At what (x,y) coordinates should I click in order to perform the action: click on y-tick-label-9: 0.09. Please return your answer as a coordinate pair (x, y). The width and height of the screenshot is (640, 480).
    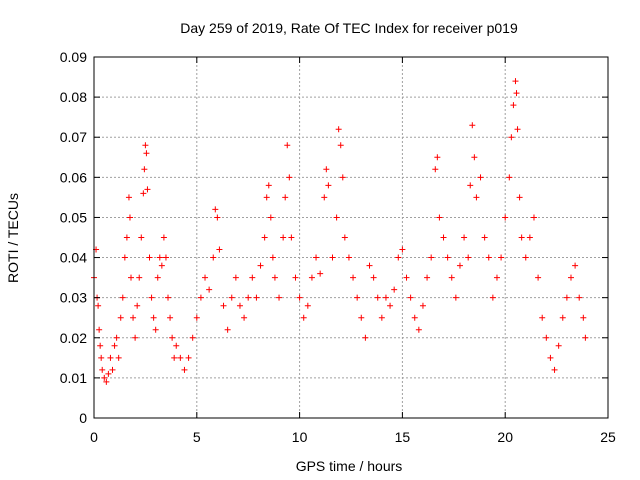
    Looking at the image, I should click on (73, 57).